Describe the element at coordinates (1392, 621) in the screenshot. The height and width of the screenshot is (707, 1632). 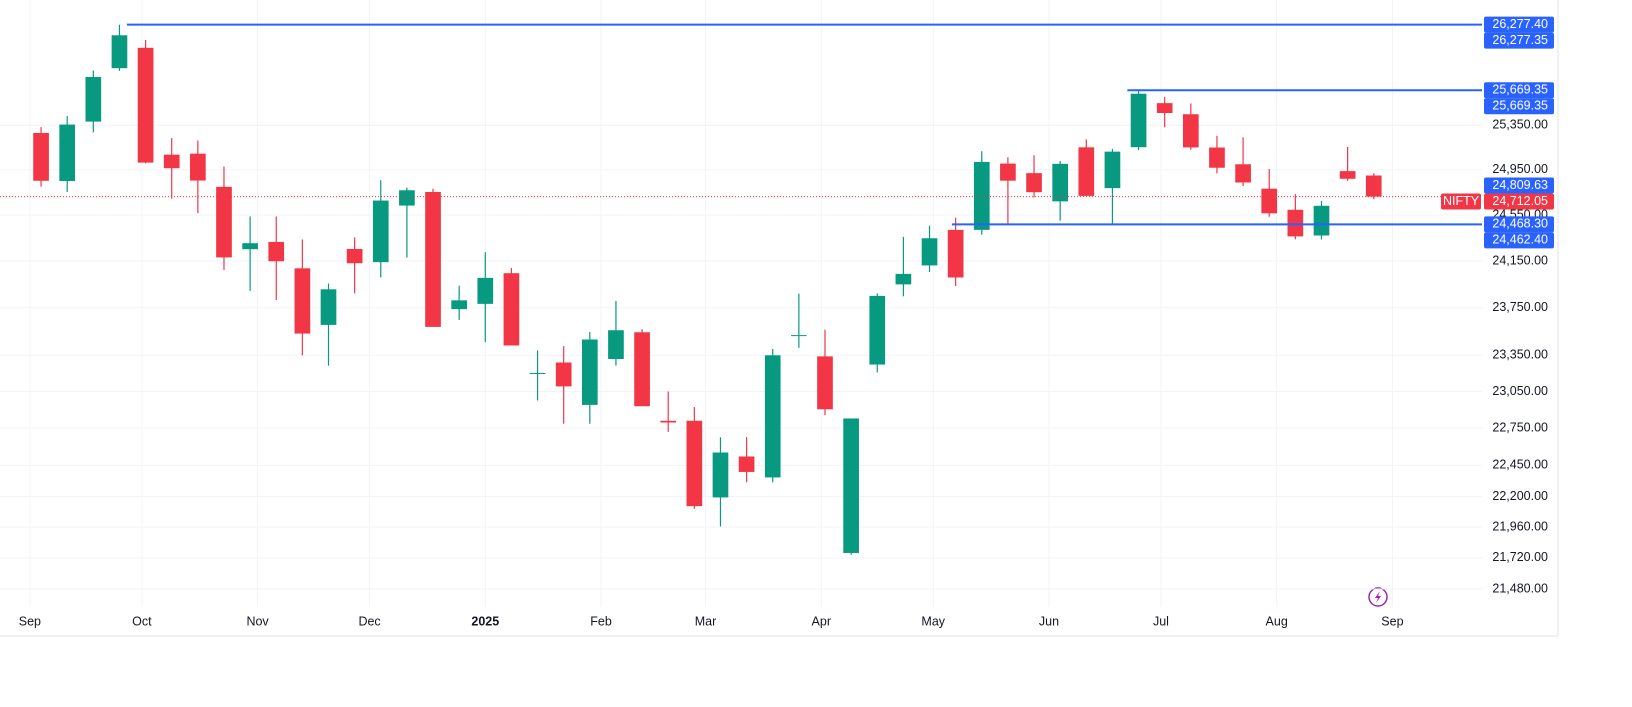
I see `x-tick-label: Sep` at that location.